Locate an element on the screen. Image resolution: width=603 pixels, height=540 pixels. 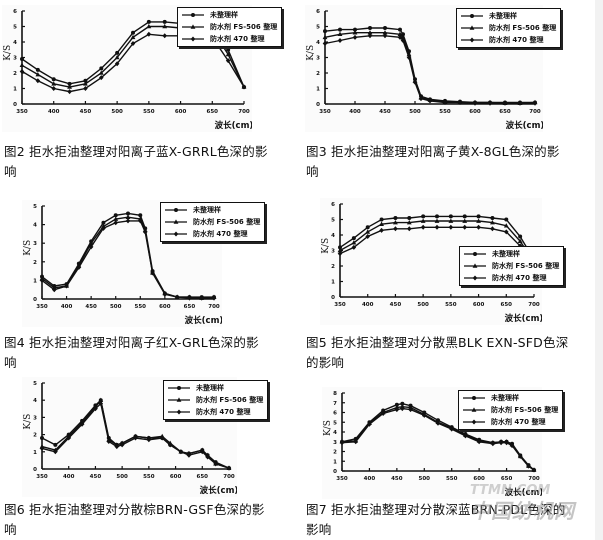
chart-svg: 0 1 2 3 4 5 350 400 450 500 550 600 650 700 K/S 波长(cm) is located at coordinates (122, 265).